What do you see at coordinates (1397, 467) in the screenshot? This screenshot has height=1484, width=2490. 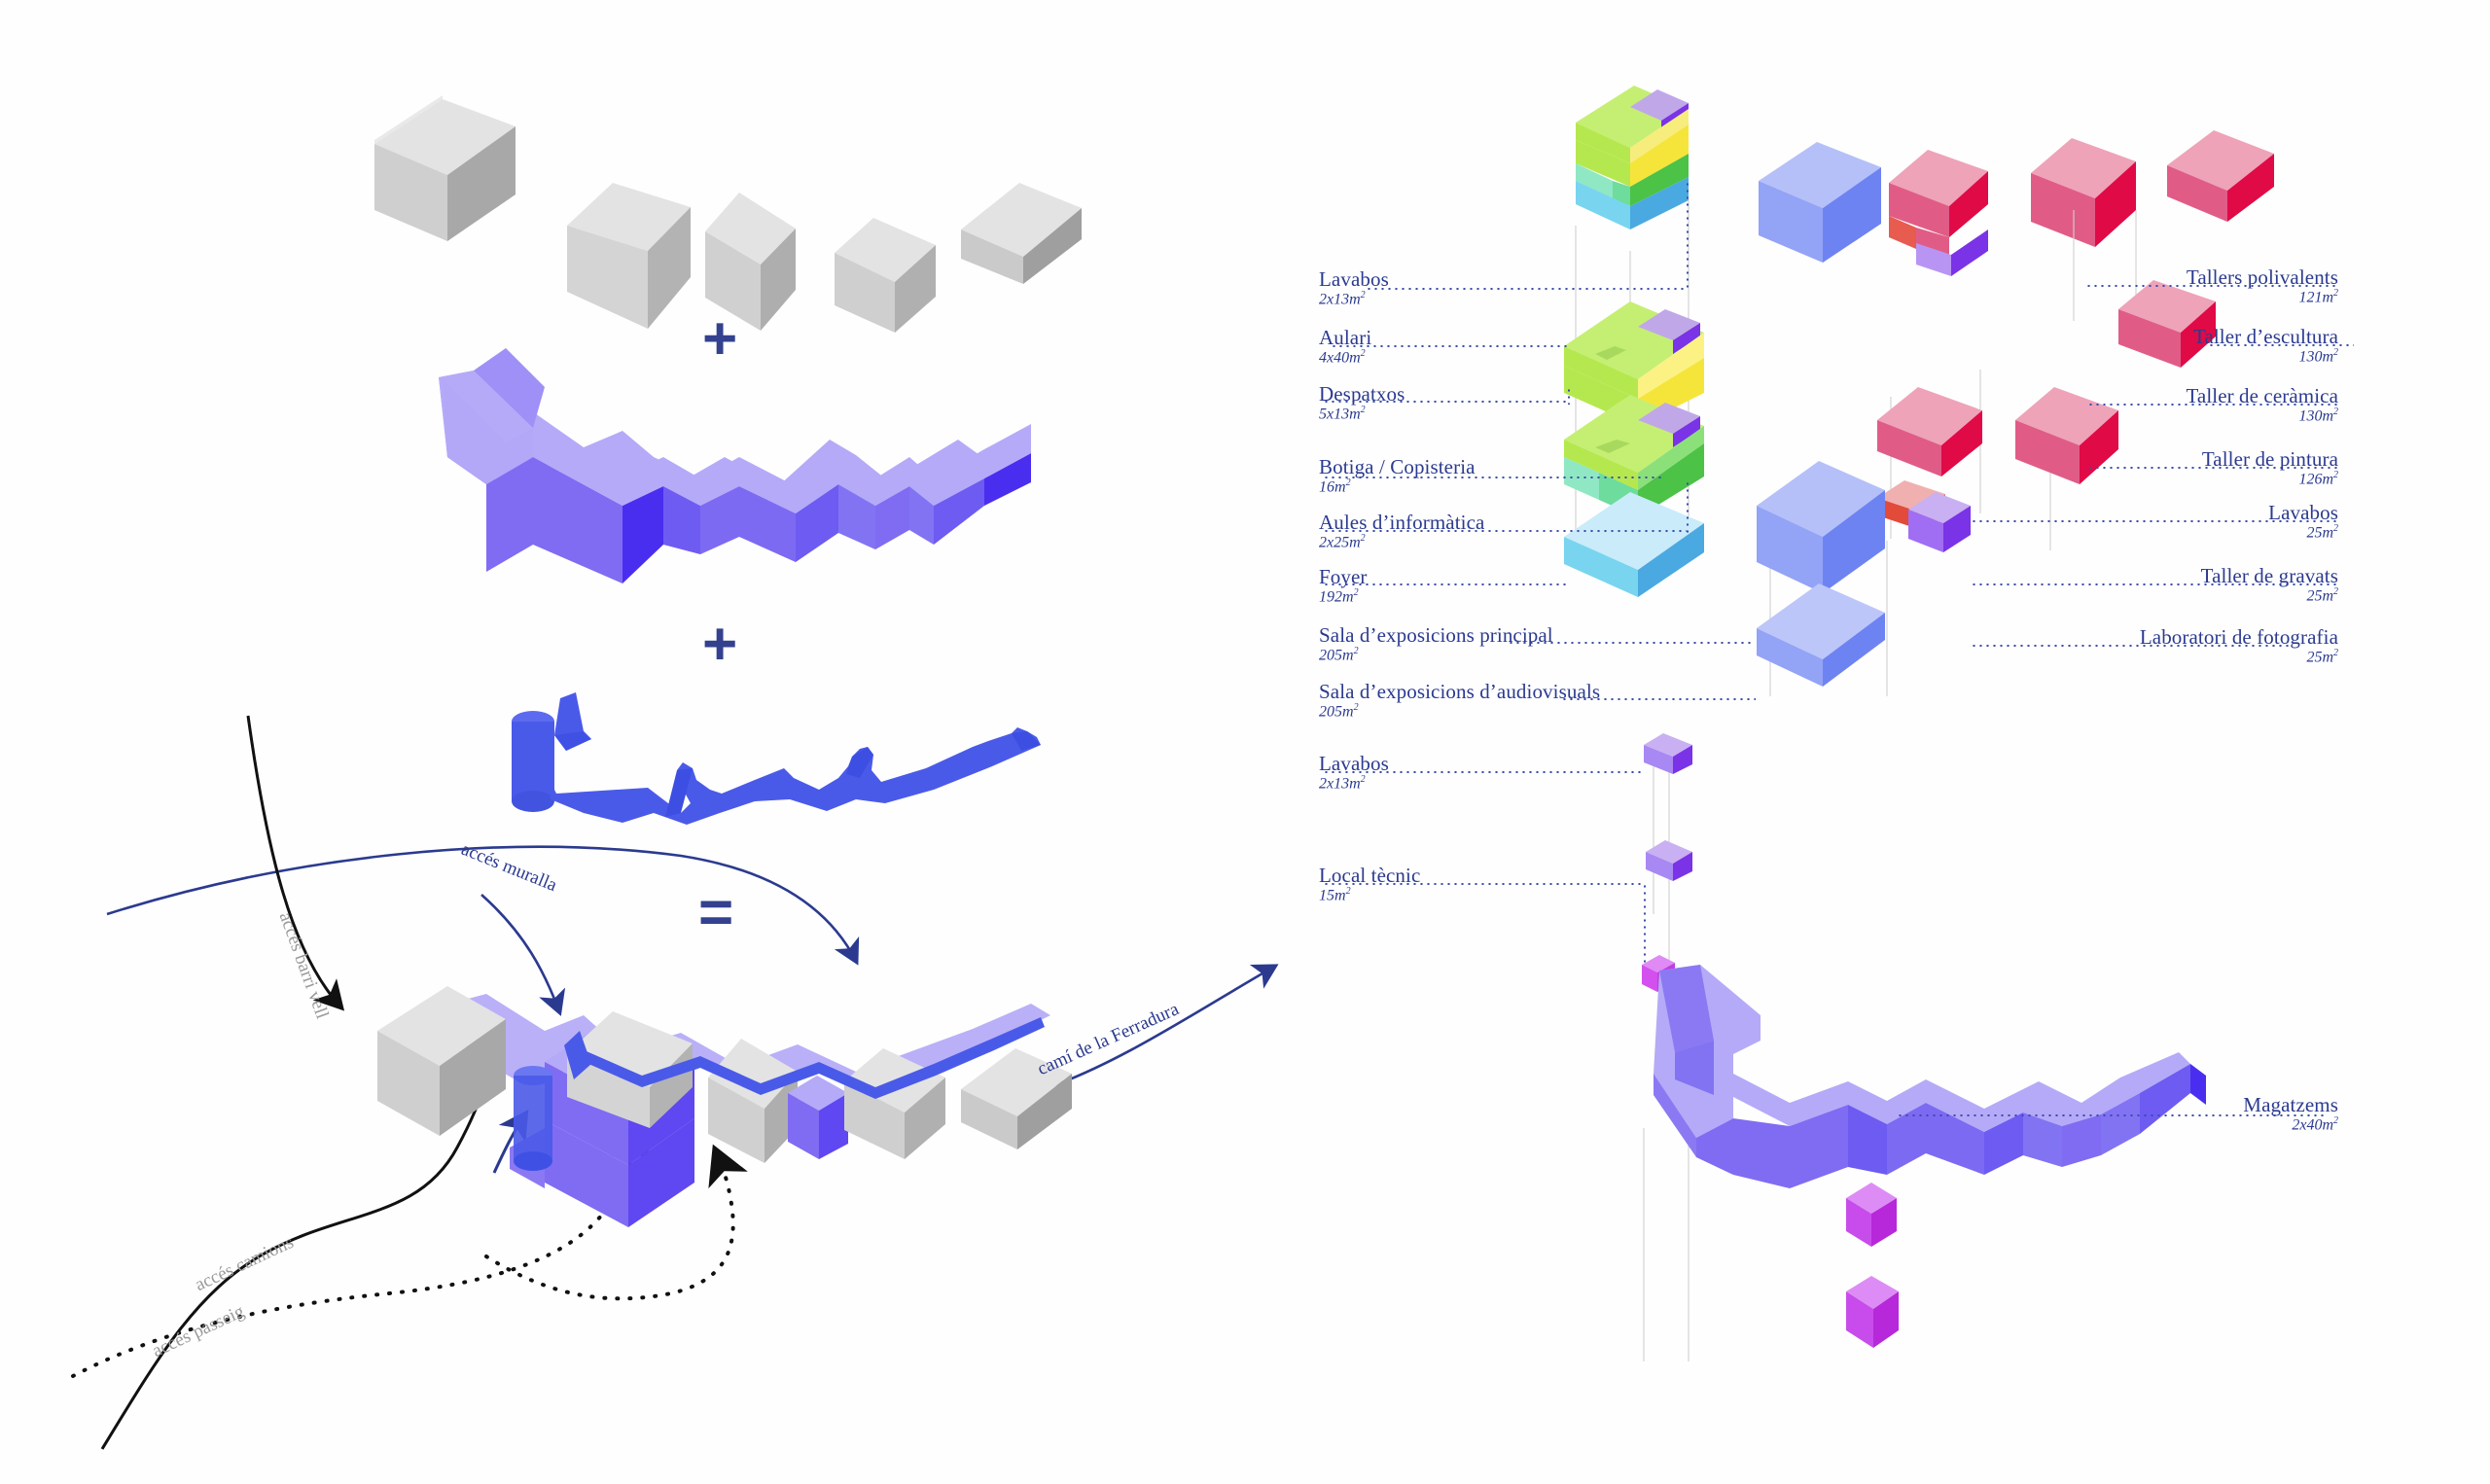 I see `label-name: Botiga / Copisteria` at bounding box center [1397, 467].